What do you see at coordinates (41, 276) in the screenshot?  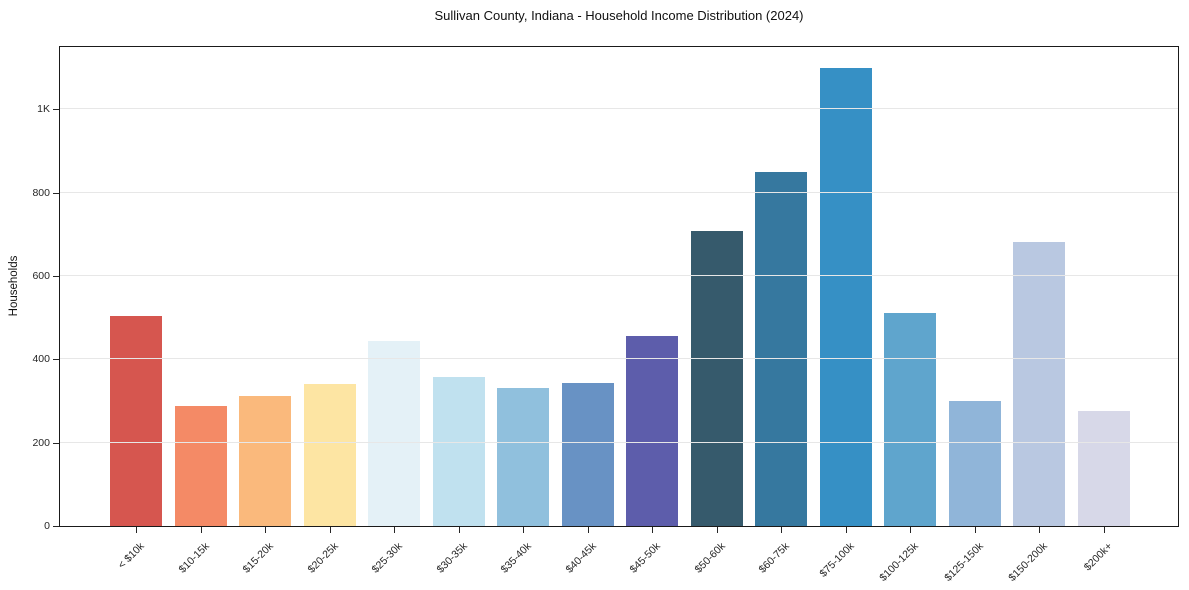 I see `y-tick-label: 600` at bounding box center [41, 276].